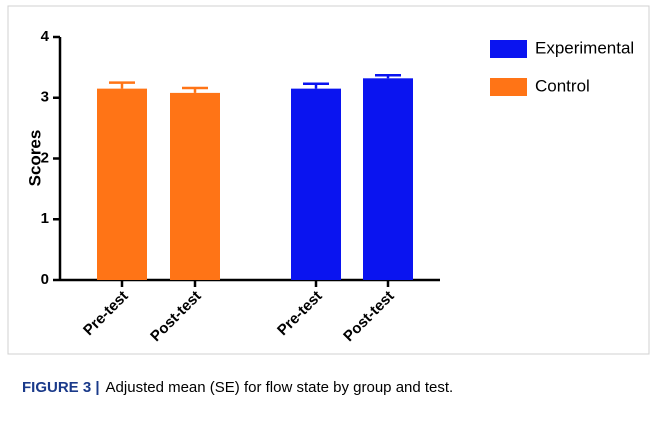 This screenshot has width=657, height=426. Describe the element at coordinates (45, 97) in the screenshot. I see `y-tick-label: 3` at that location.